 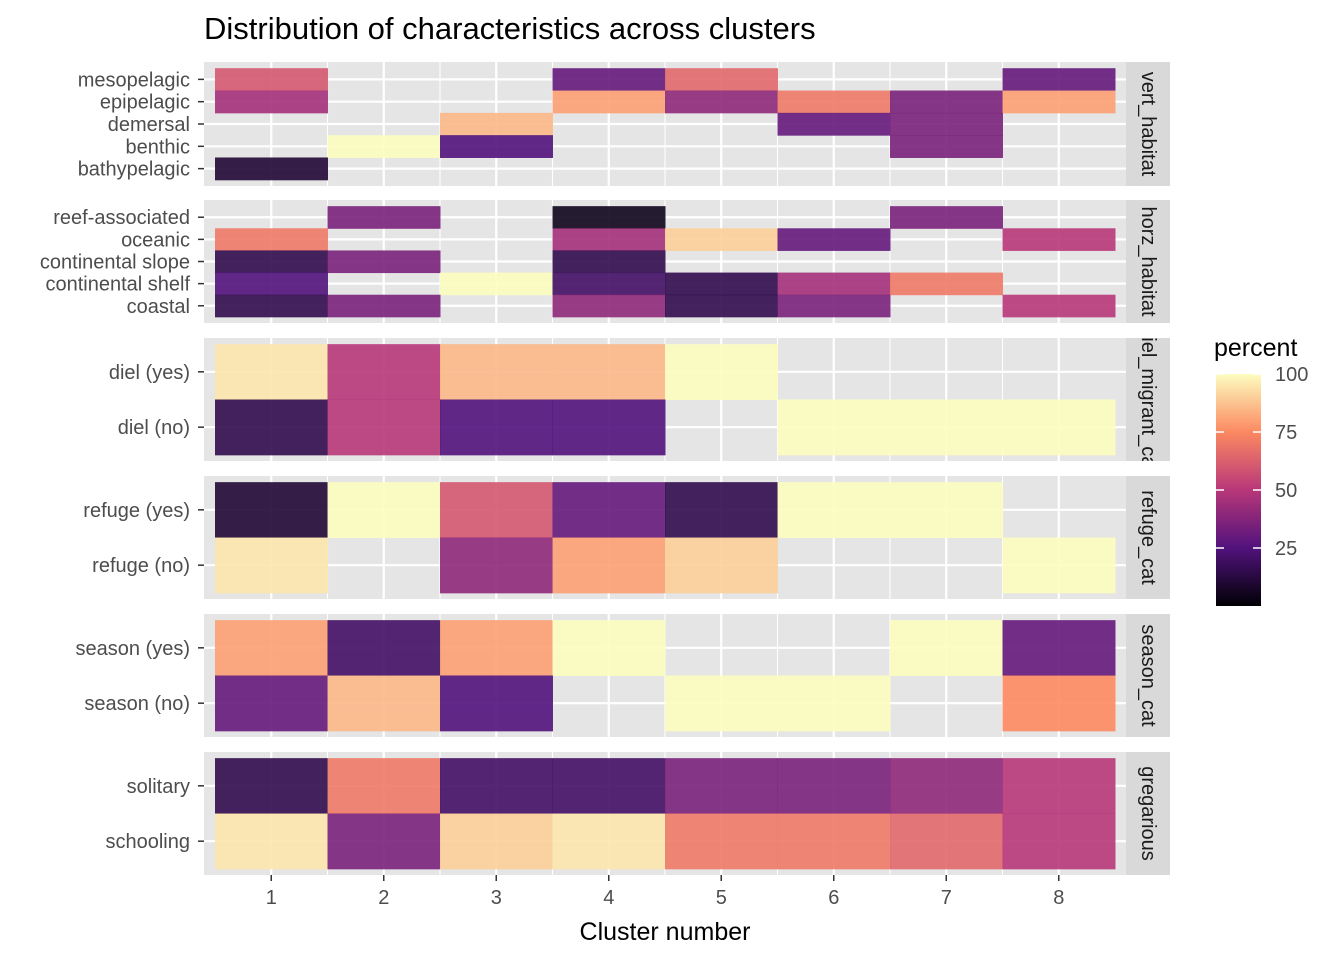 I want to click on x-tick-label: 6, so click(x=833, y=898).